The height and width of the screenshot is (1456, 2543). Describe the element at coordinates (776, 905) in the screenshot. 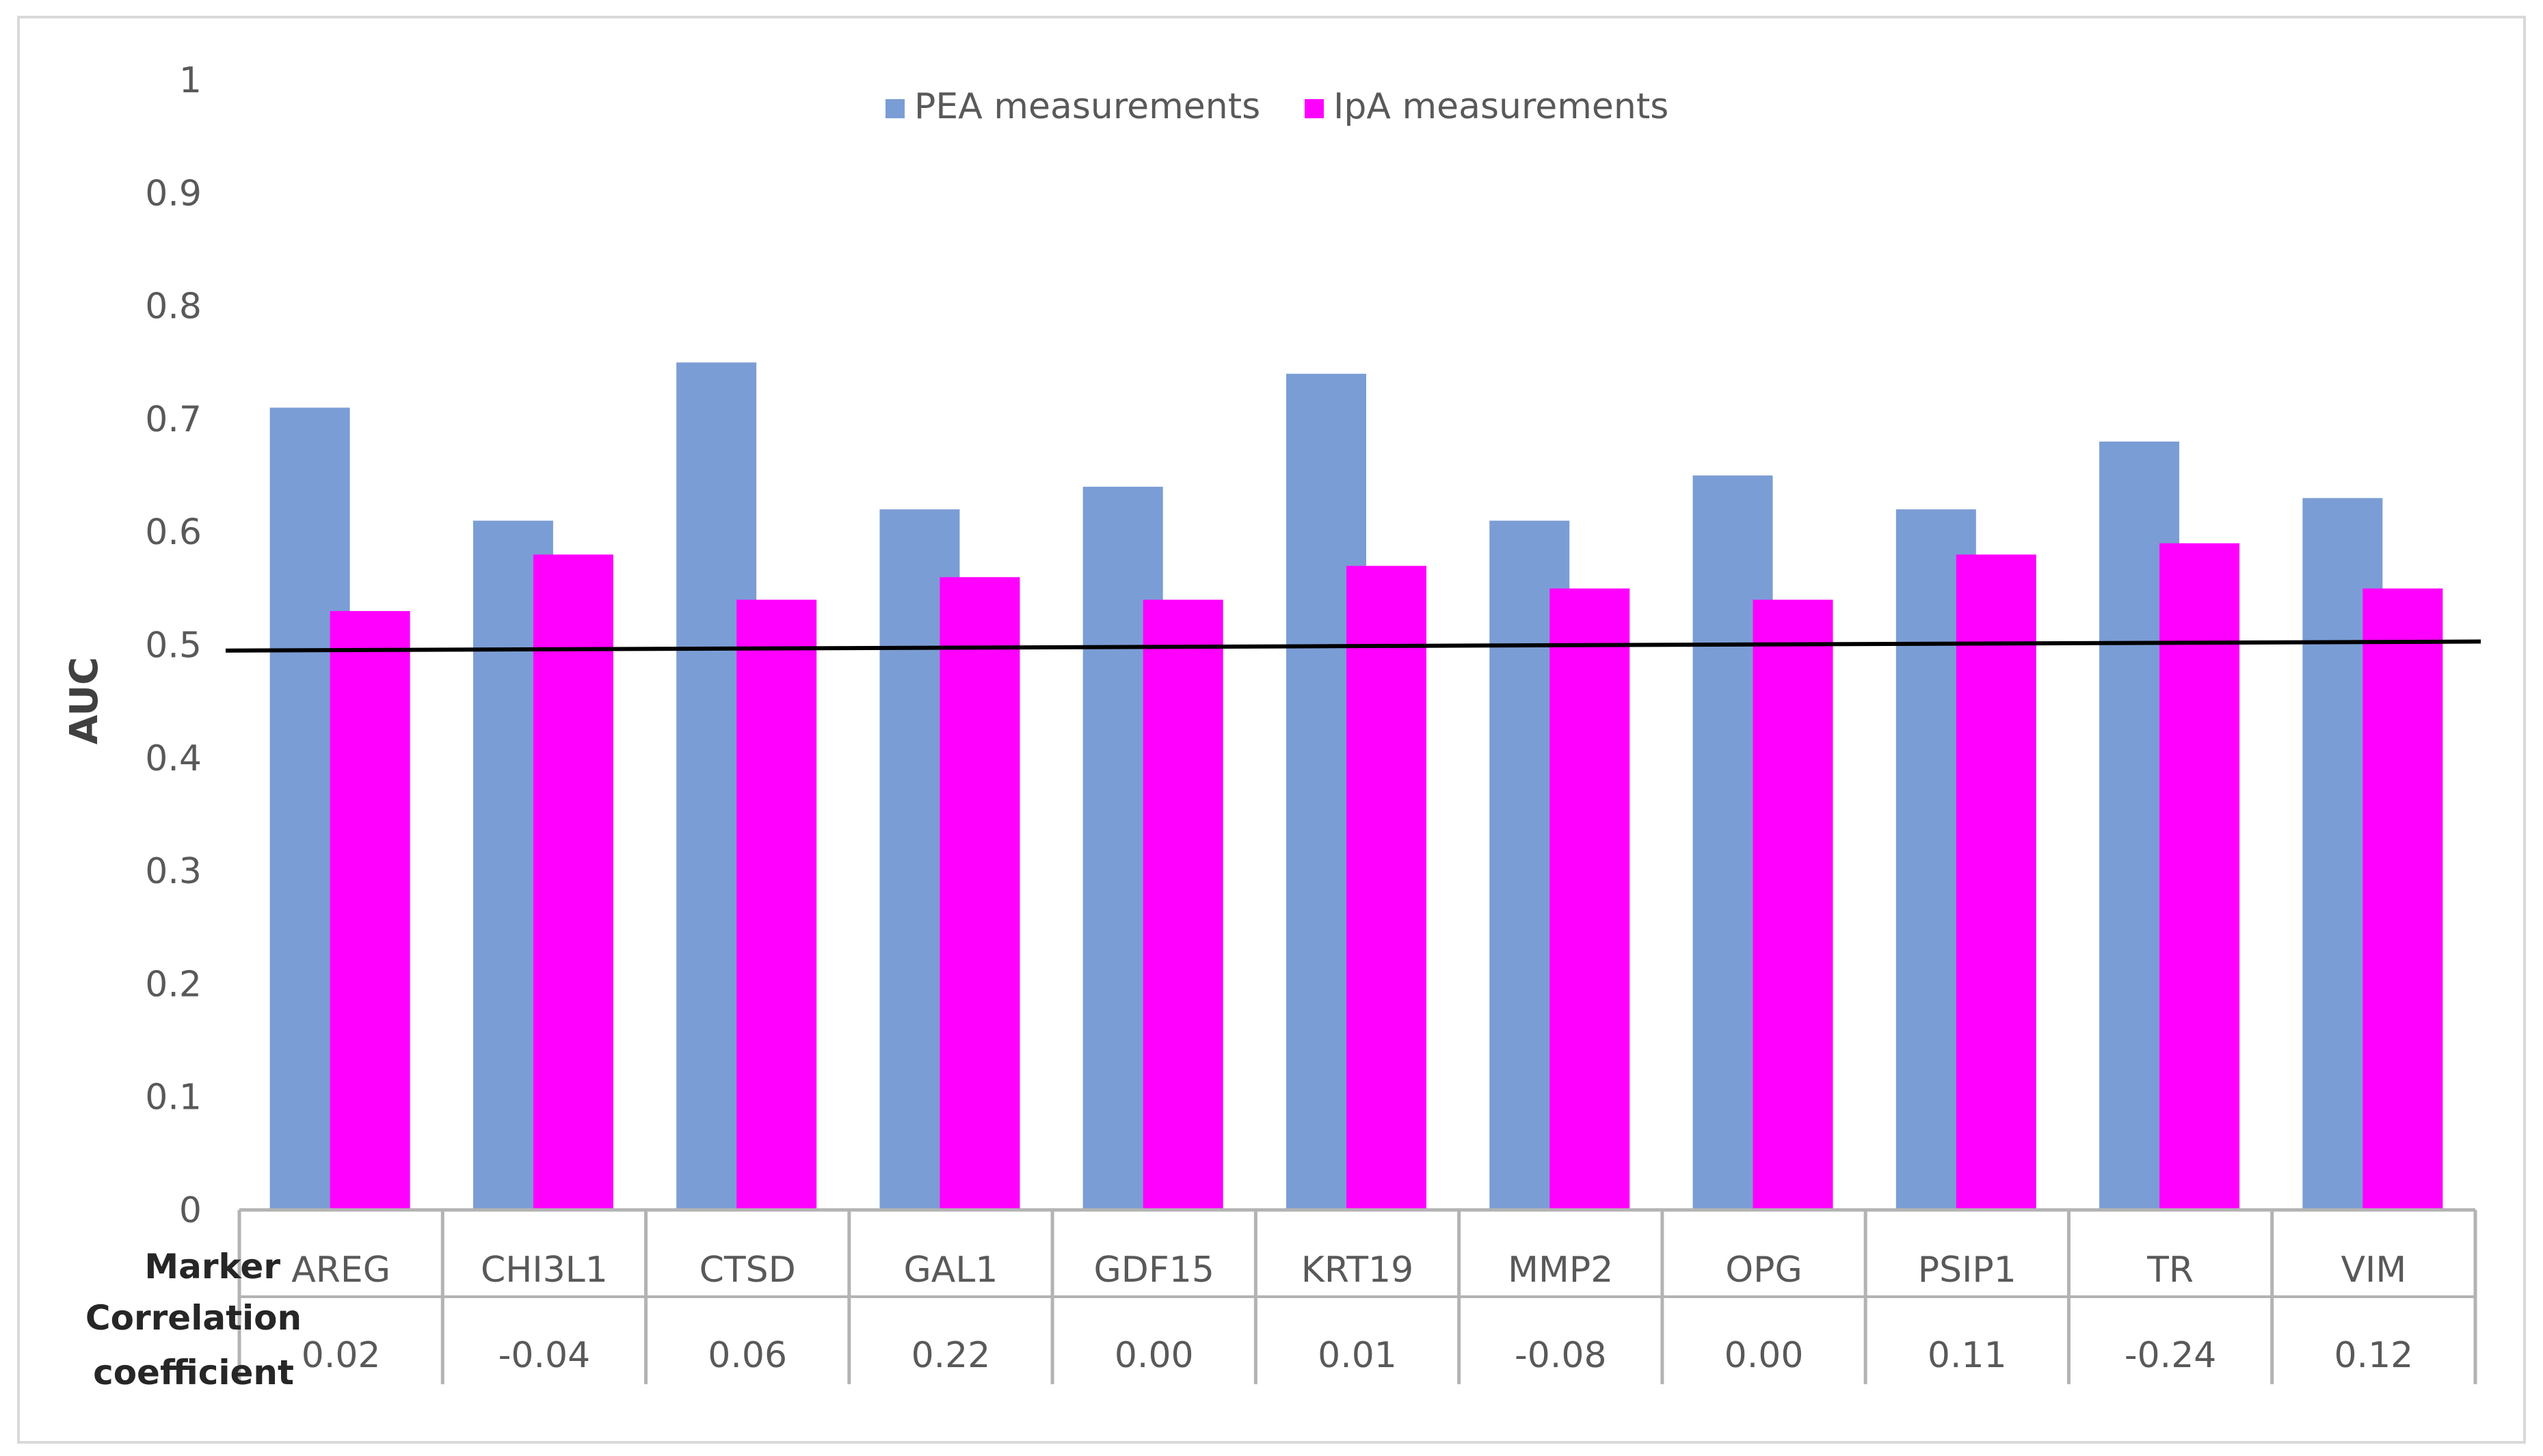

I see `bar-ipa-ctsd` at that location.